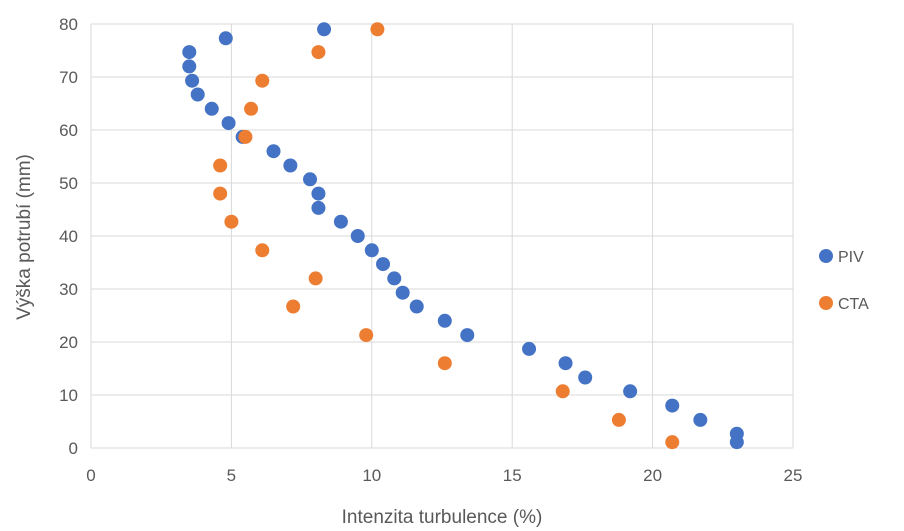 Image resolution: width=904 pixels, height=531 pixels. I want to click on x-tick-label: 0, so click(90, 475).